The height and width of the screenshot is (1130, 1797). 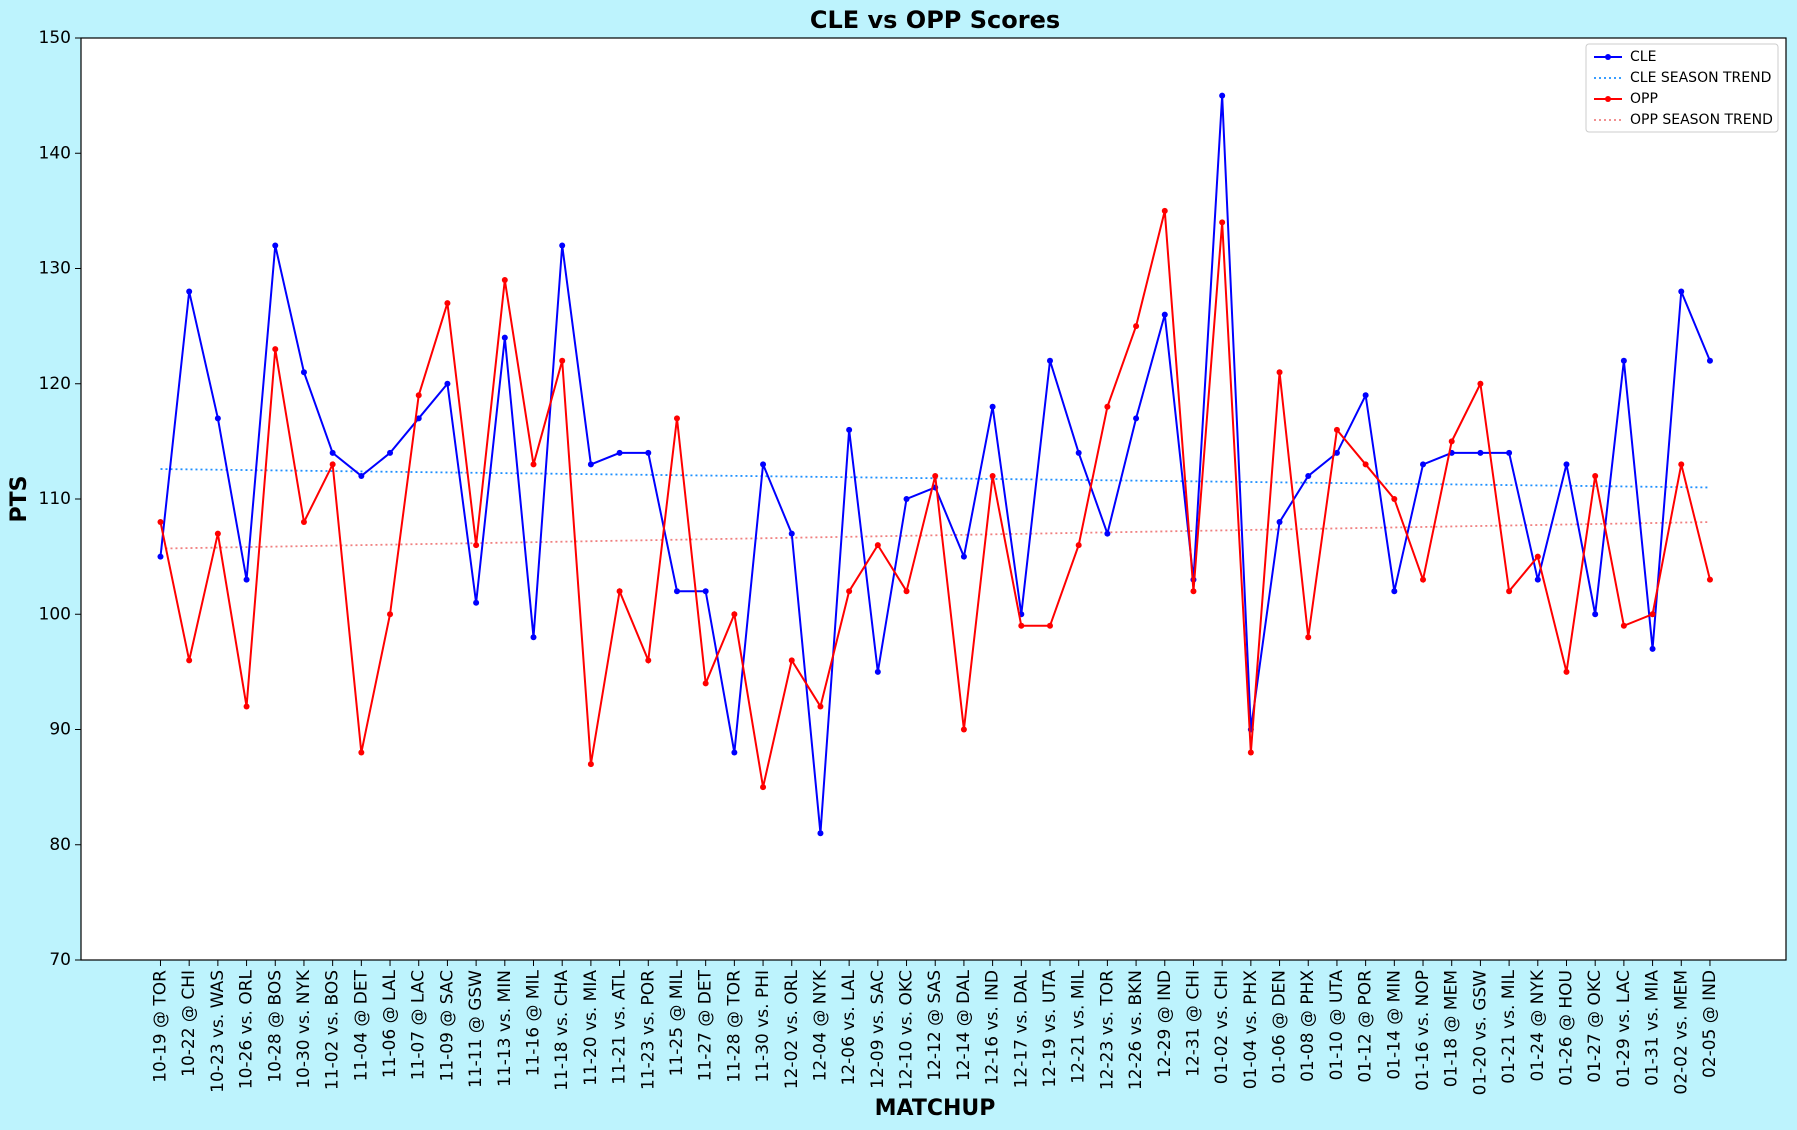 What do you see at coordinates (1222, 1027) in the screenshot?
I see `x-tick-label: 01-02 vs. CHI` at bounding box center [1222, 1027].